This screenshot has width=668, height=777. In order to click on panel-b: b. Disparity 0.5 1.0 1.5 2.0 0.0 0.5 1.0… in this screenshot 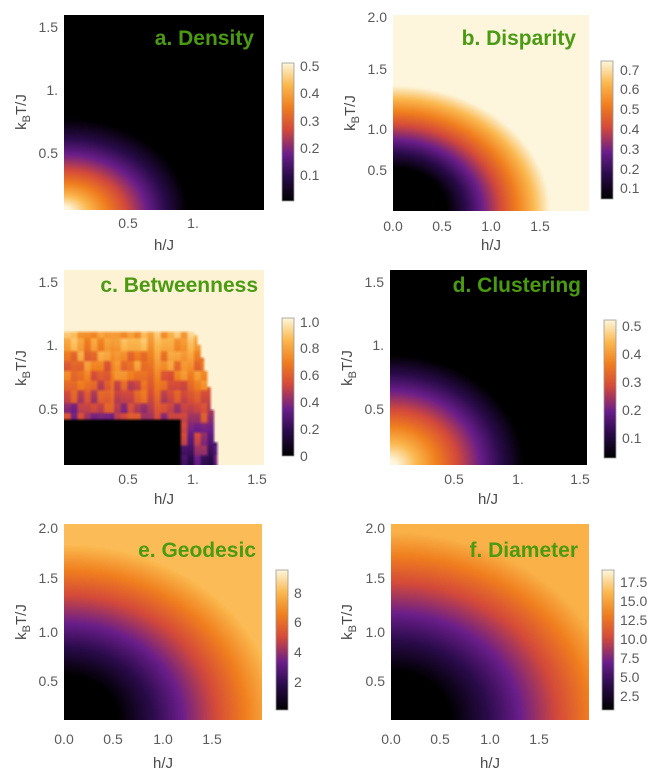, I will do `click(491, 131)`.